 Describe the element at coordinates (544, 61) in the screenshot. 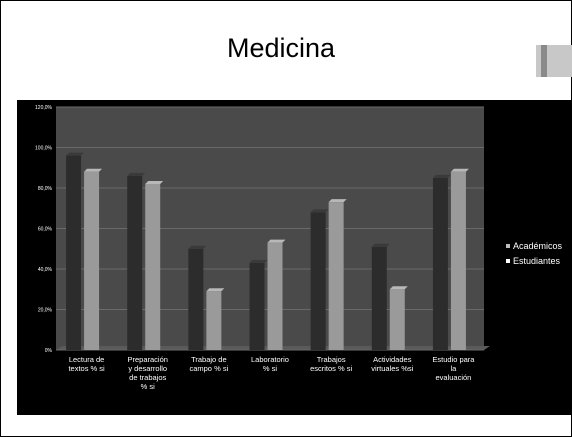

I see `decorative-bar` at that location.